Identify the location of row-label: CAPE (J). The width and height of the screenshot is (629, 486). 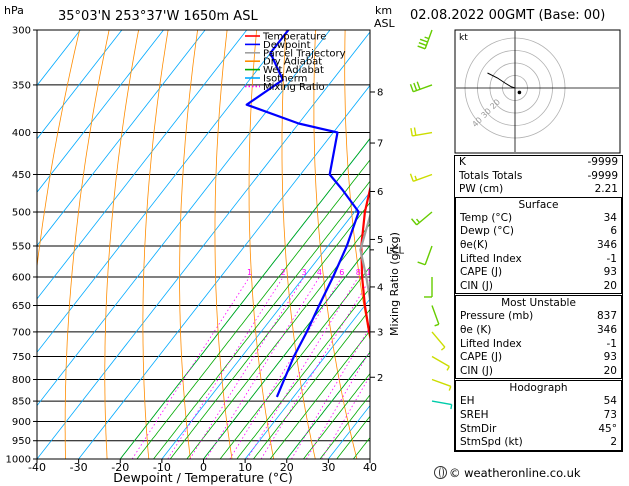
(481, 272).